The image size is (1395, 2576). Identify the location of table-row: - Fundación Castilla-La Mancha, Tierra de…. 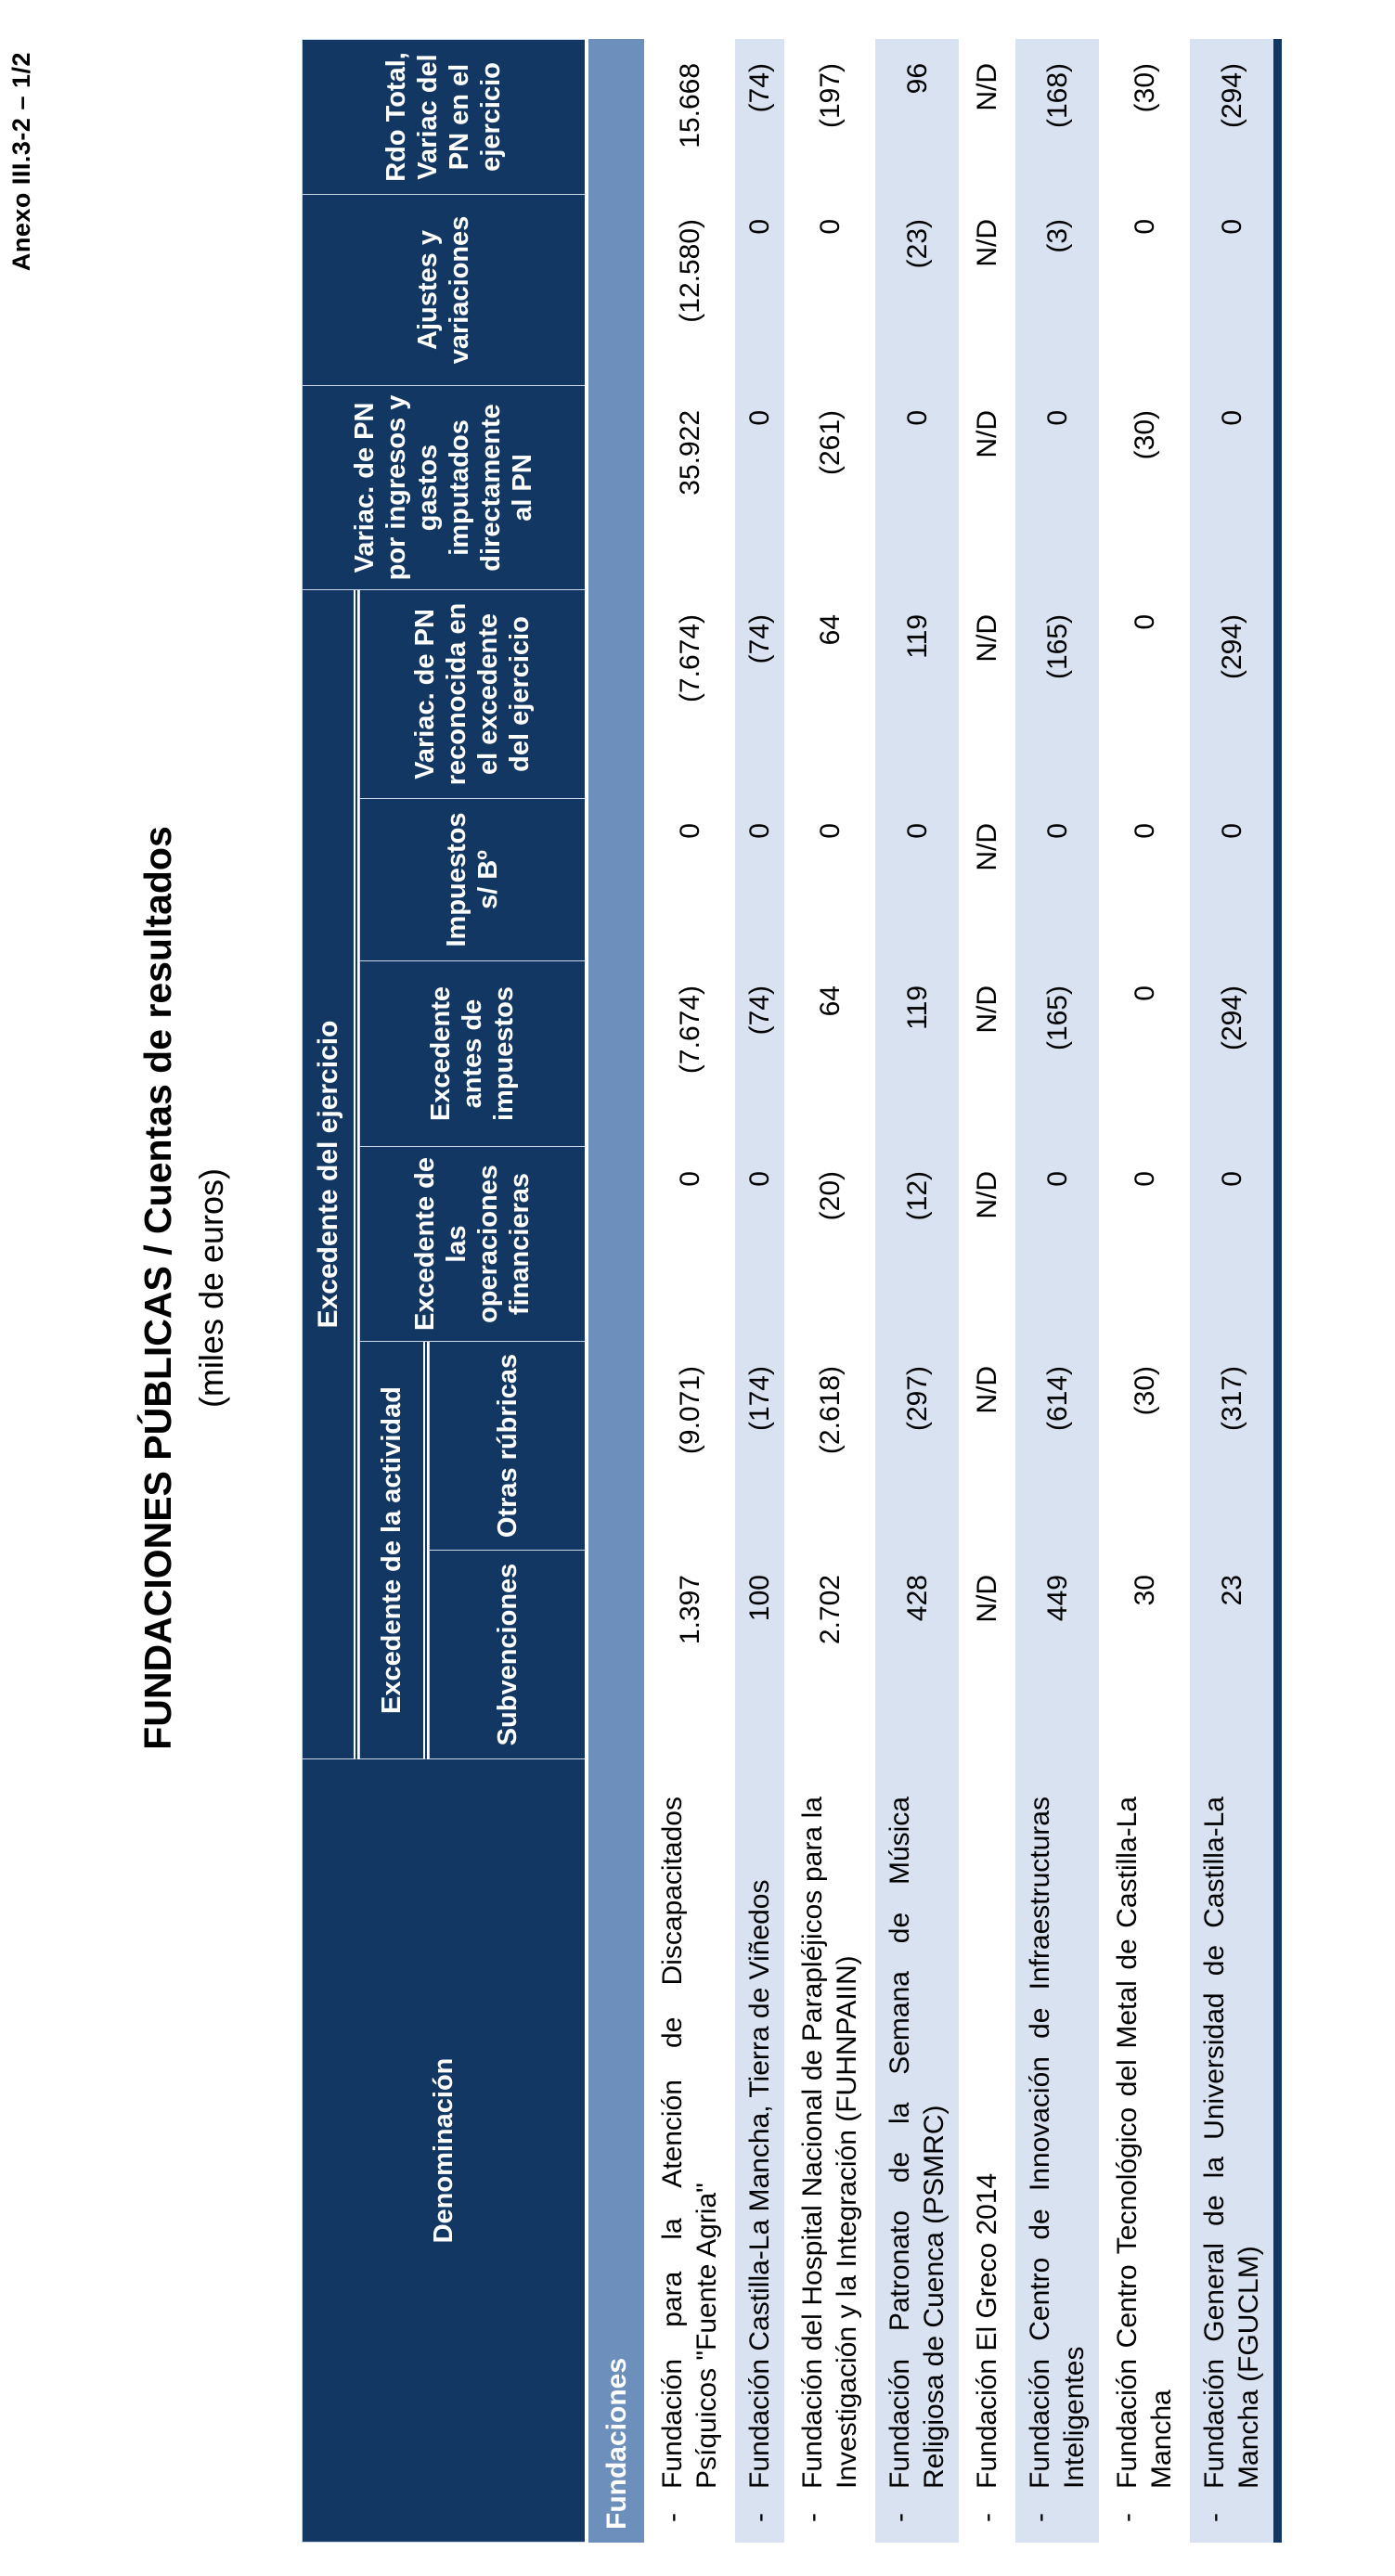
(757, 1290).